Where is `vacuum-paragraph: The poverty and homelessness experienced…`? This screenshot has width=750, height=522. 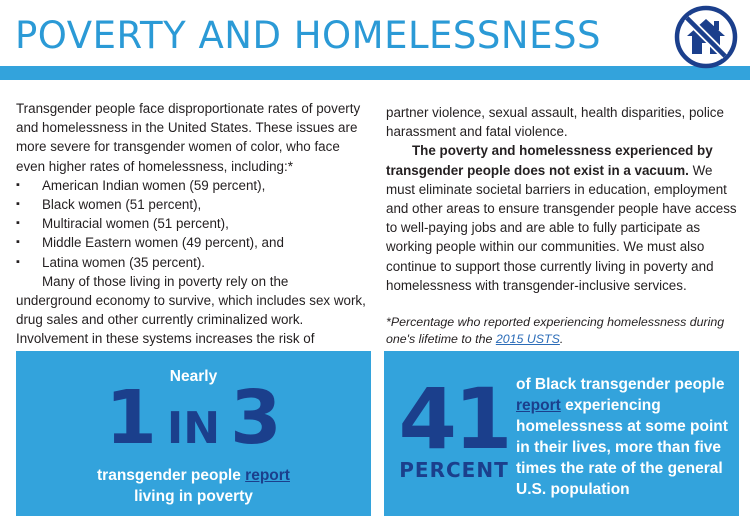 vacuum-paragraph: The poverty and homelessness experienced… is located at coordinates (562, 218).